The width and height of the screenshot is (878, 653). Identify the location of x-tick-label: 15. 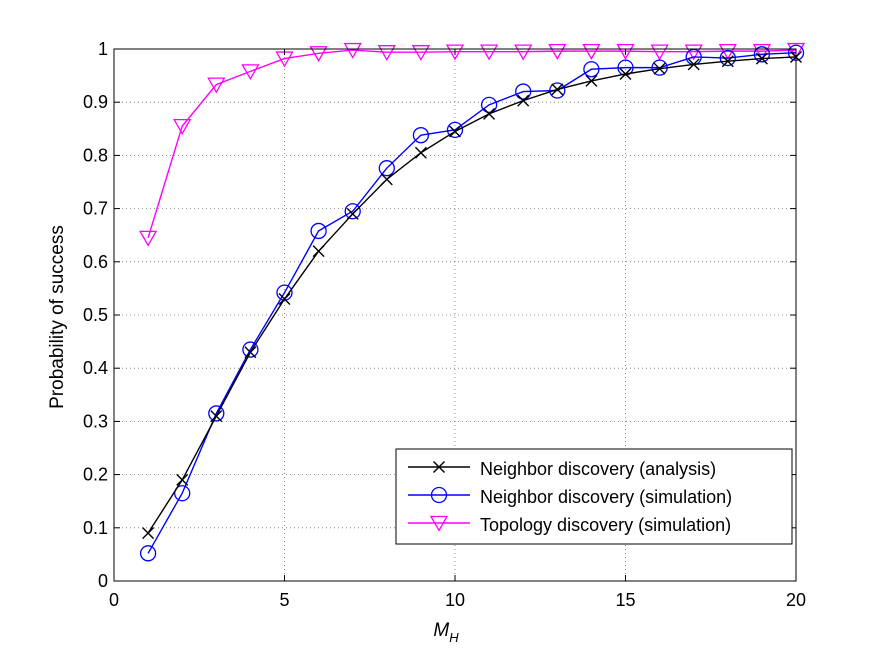
(625, 600).